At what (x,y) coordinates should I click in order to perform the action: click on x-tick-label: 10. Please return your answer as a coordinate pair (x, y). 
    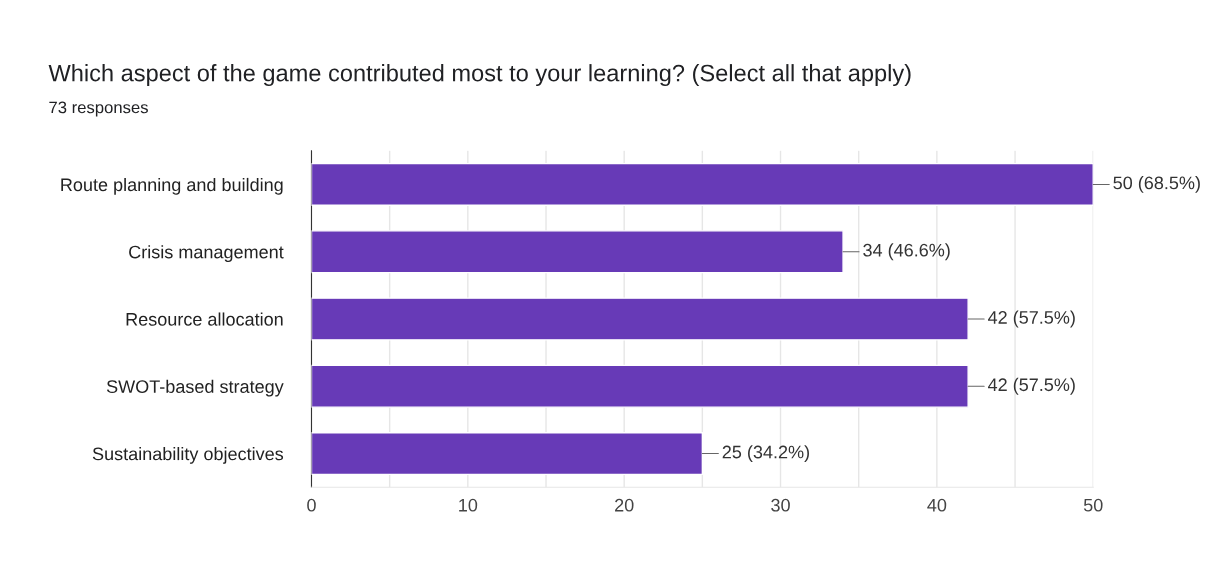
    Looking at the image, I should click on (468, 505).